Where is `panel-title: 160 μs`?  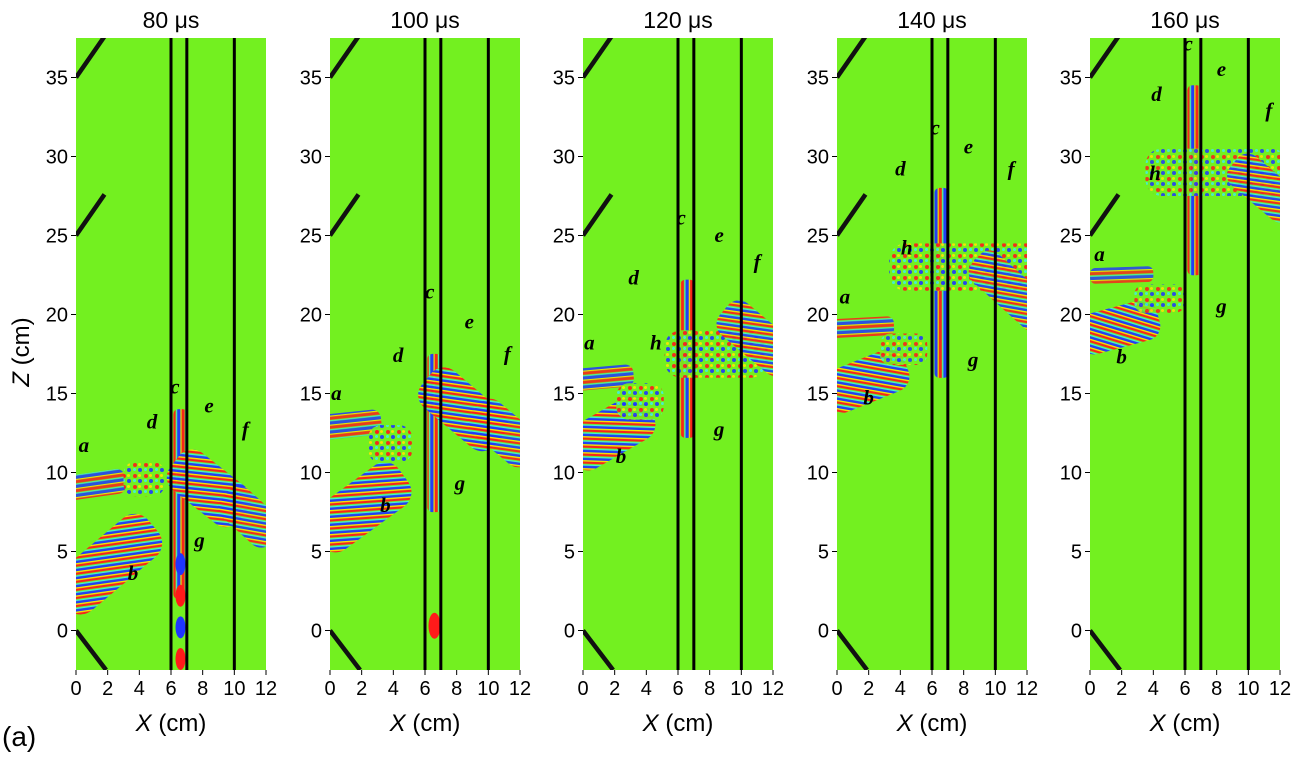
panel-title: 160 μs is located at coordinates (1185, 20).